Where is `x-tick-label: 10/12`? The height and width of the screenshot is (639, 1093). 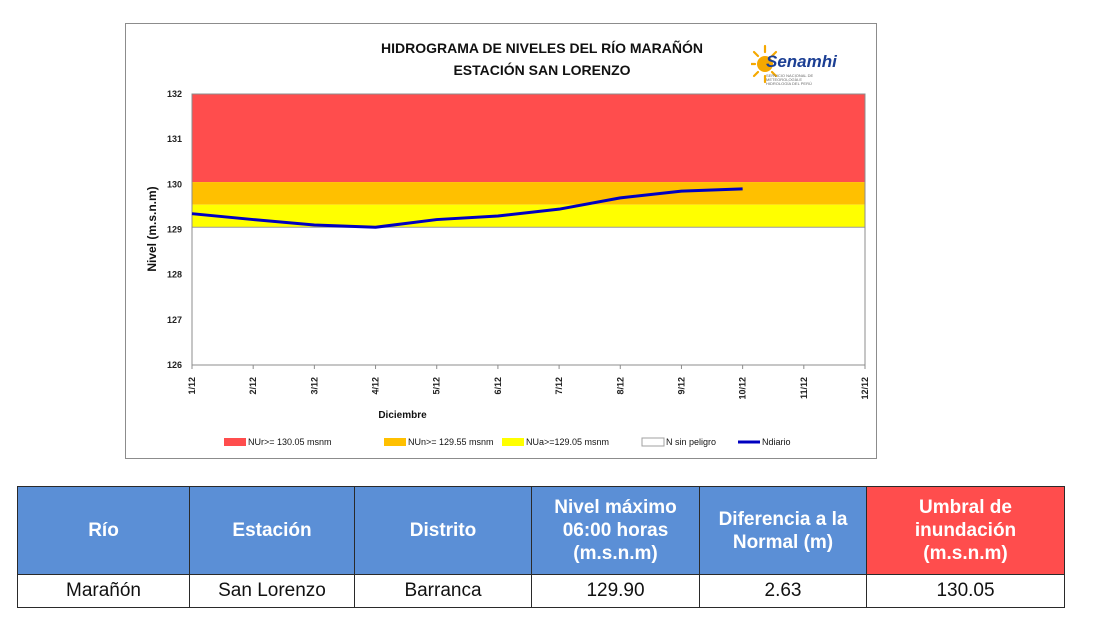
x-tick-label: 10/12 is located at coordinates (743, 388).